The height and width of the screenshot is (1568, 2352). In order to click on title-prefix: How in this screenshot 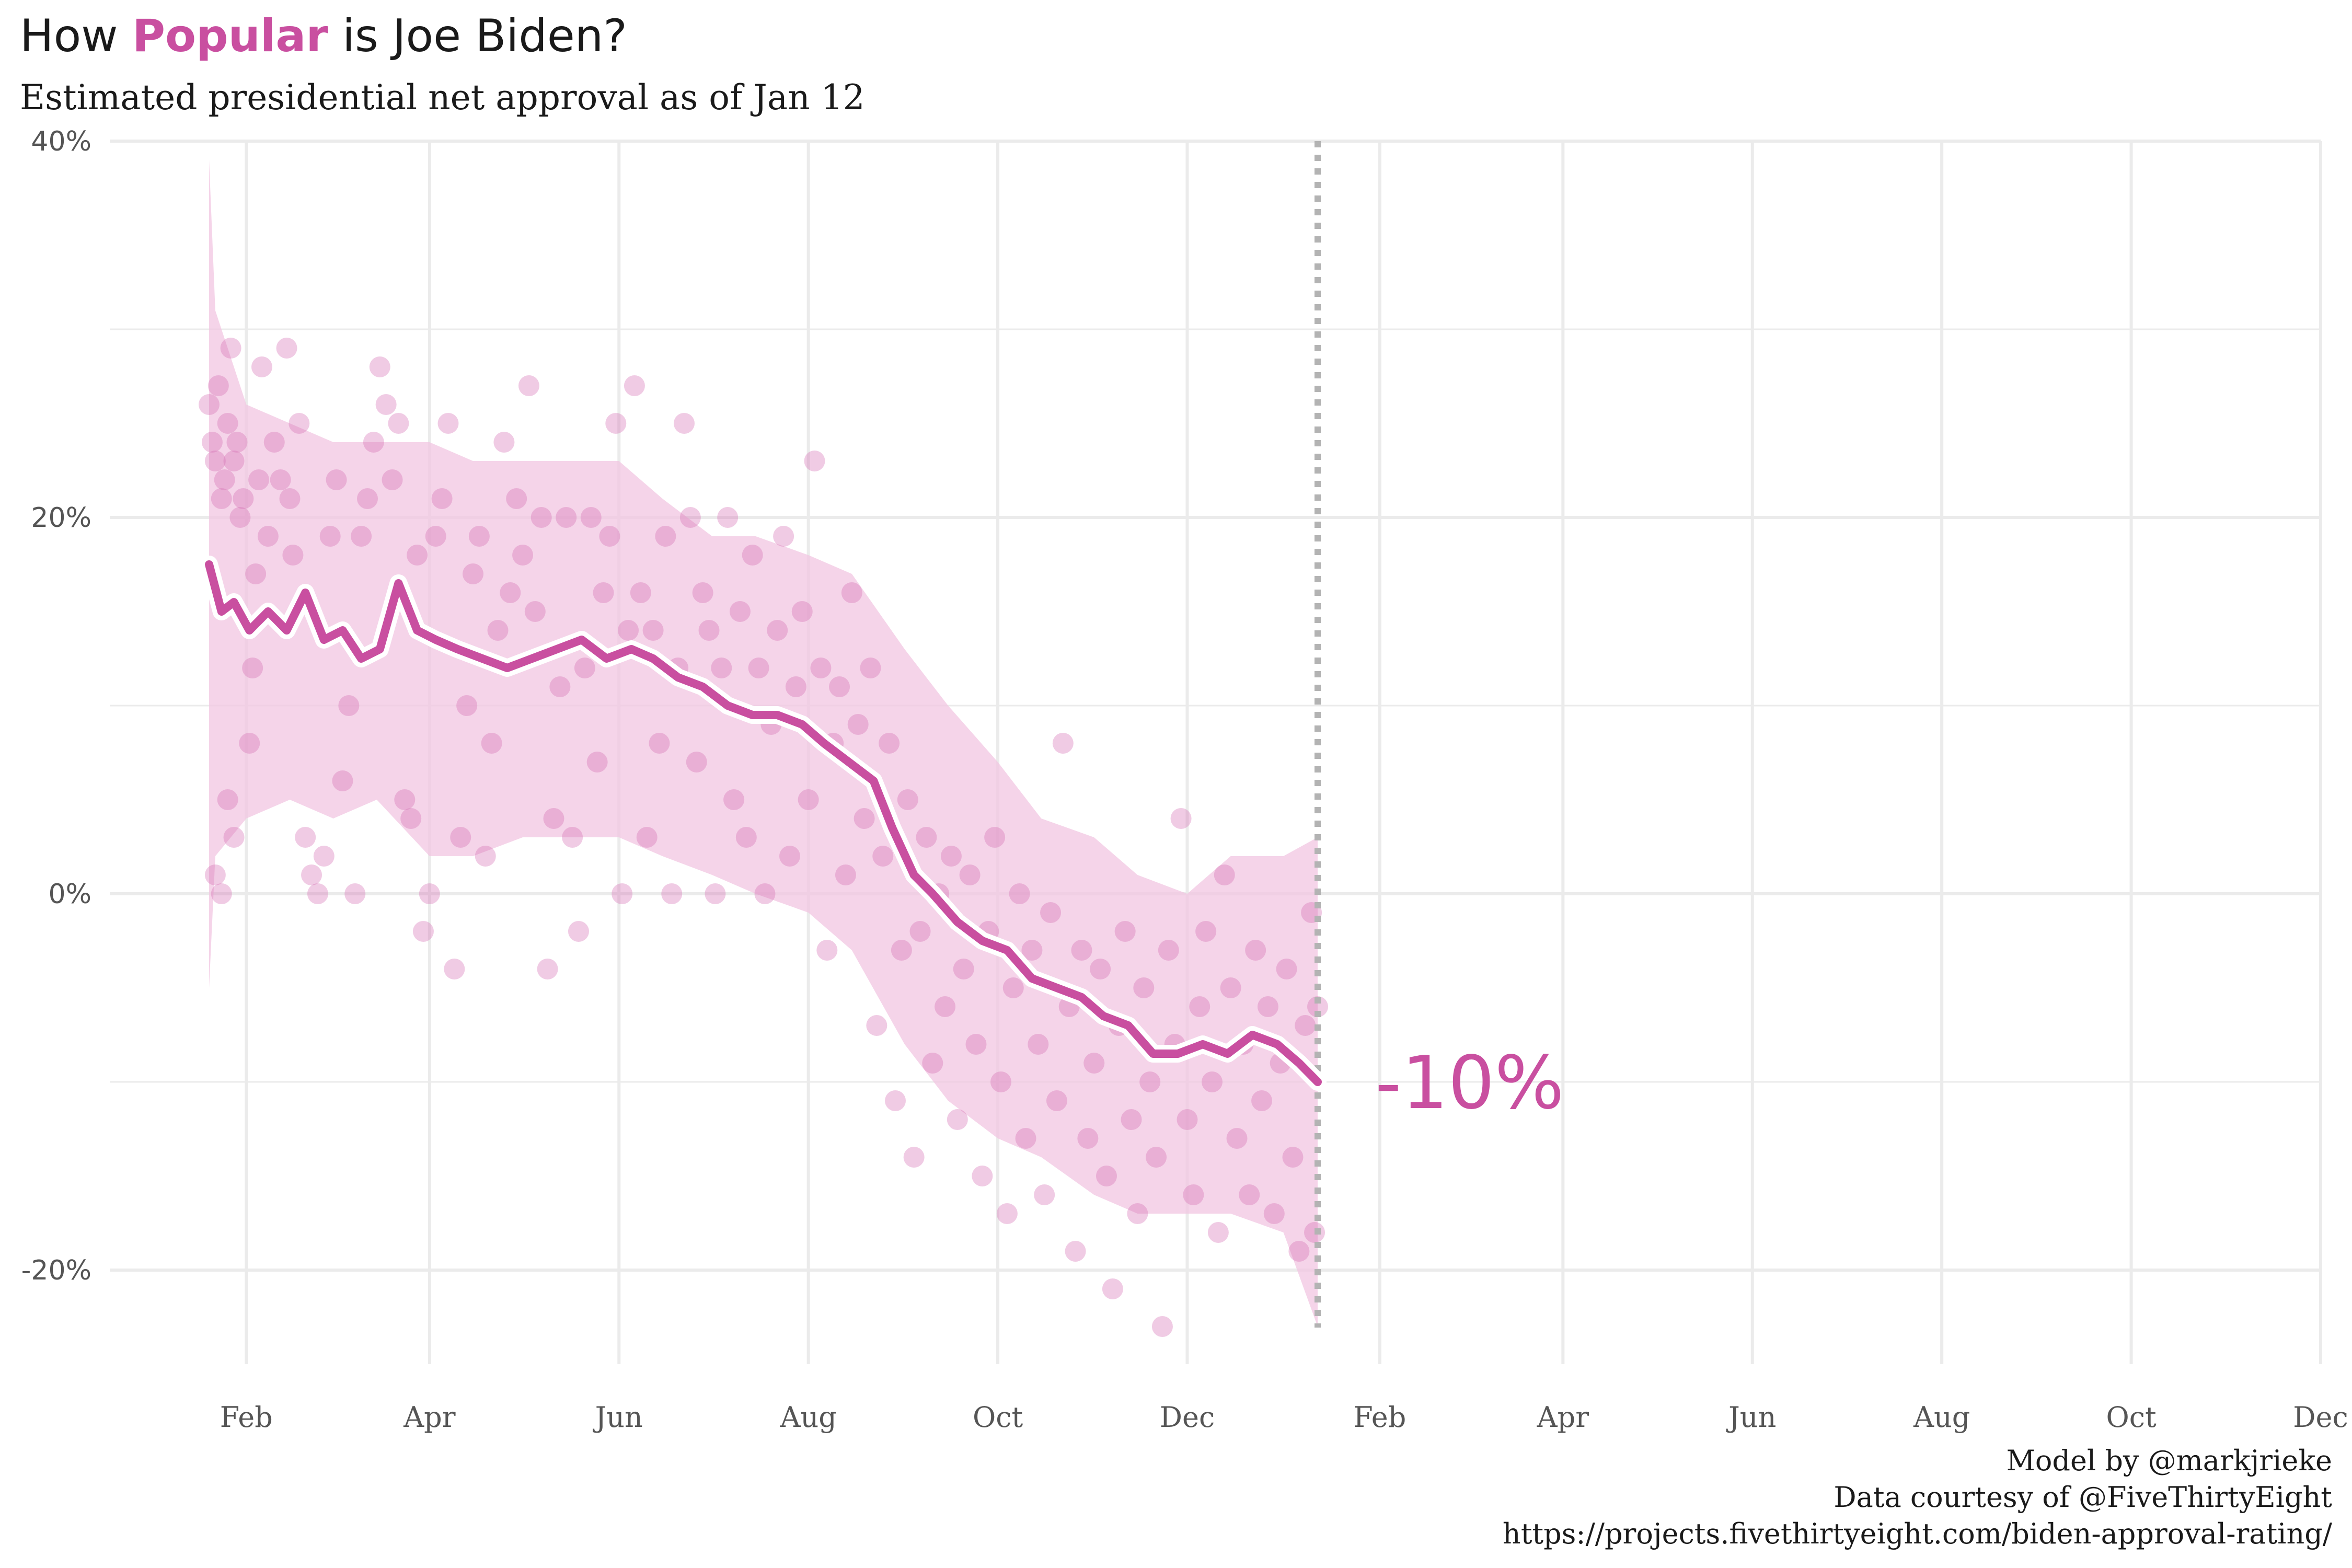, I will do `click(76, 36)`.